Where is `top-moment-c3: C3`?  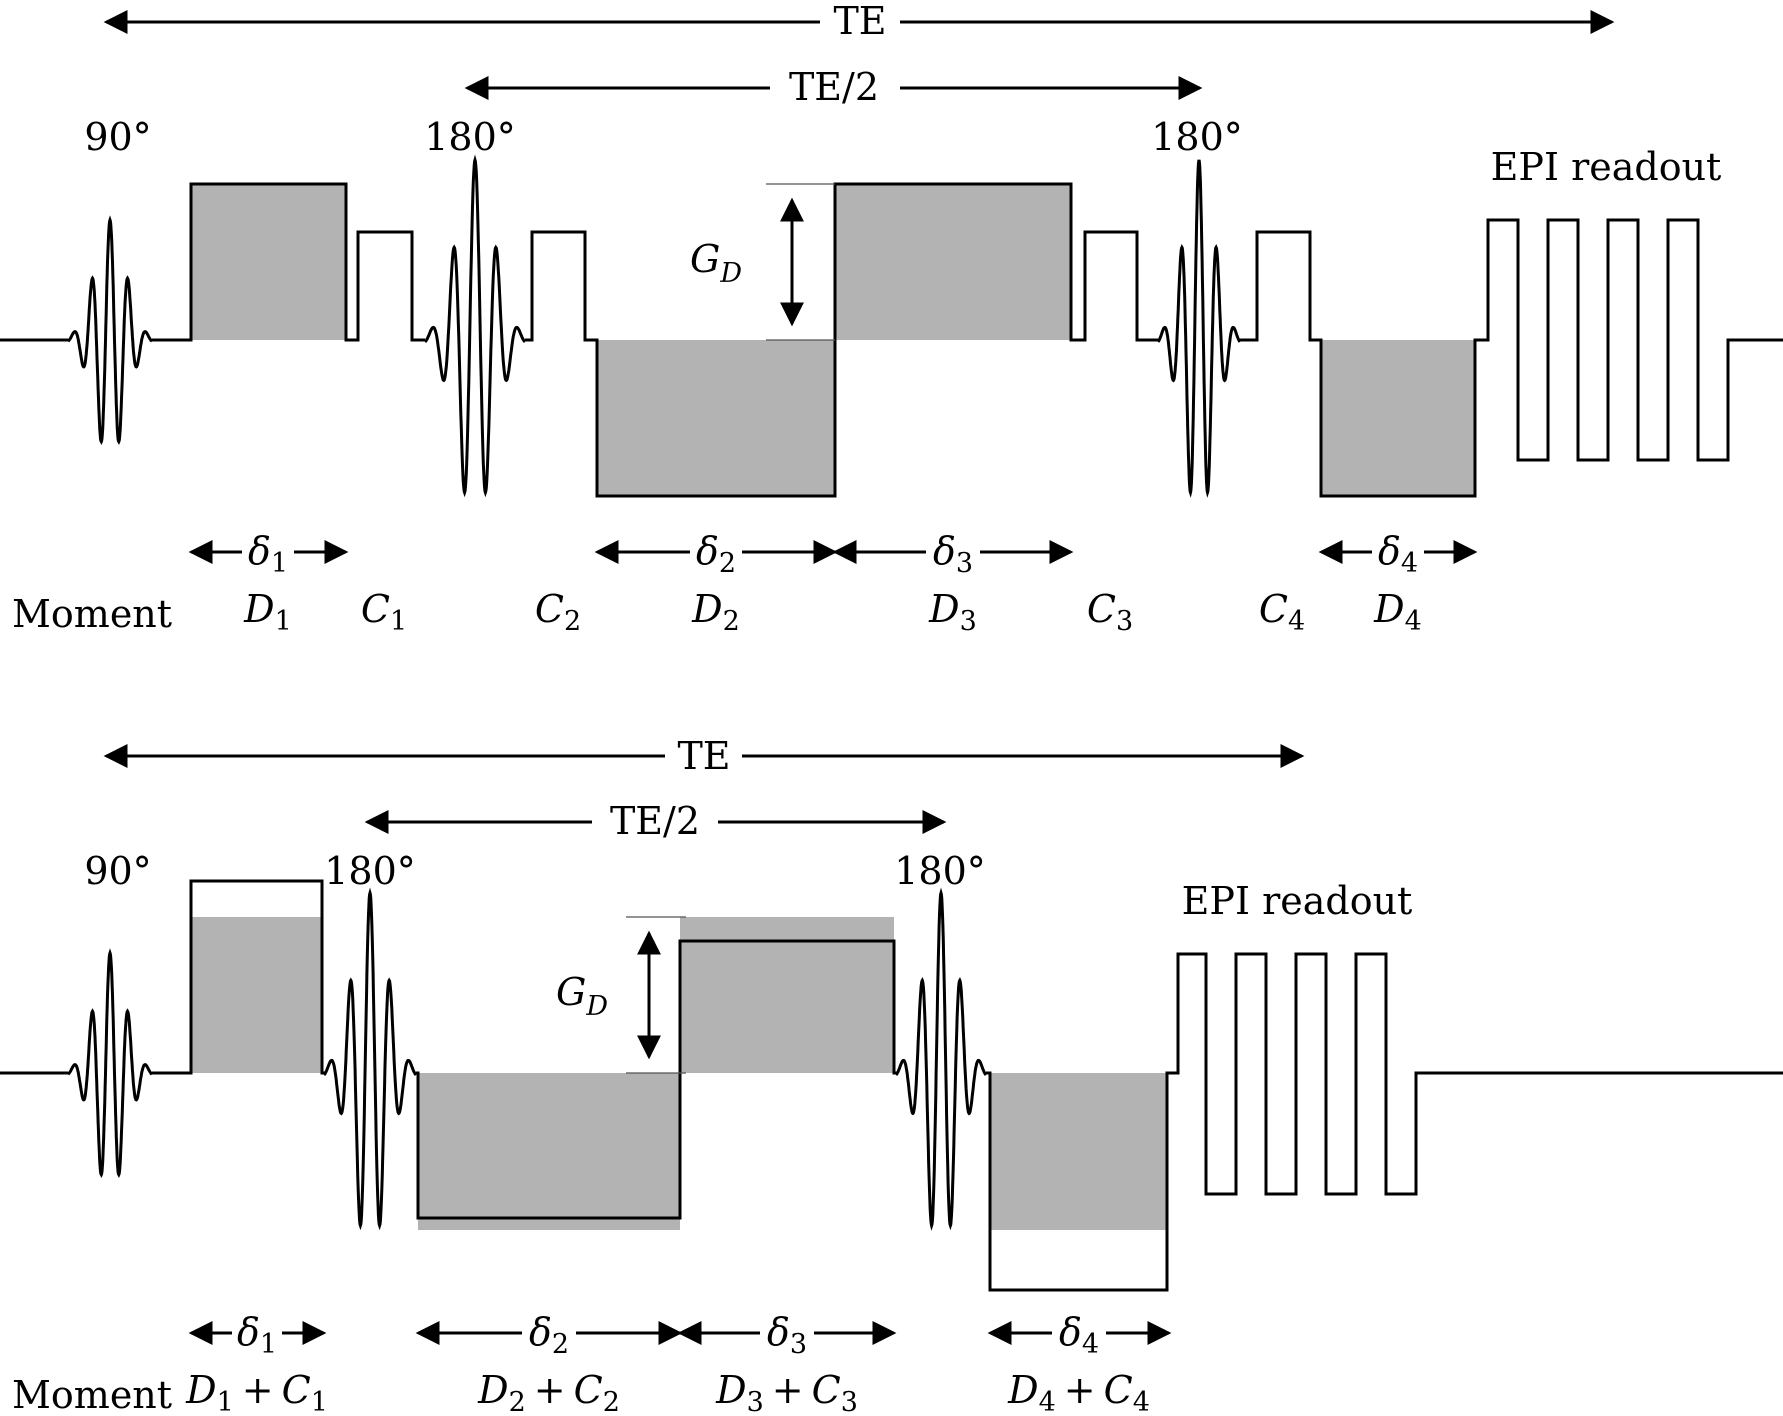
top-moment-c3: C3 is located at coordinates (1110, 612).